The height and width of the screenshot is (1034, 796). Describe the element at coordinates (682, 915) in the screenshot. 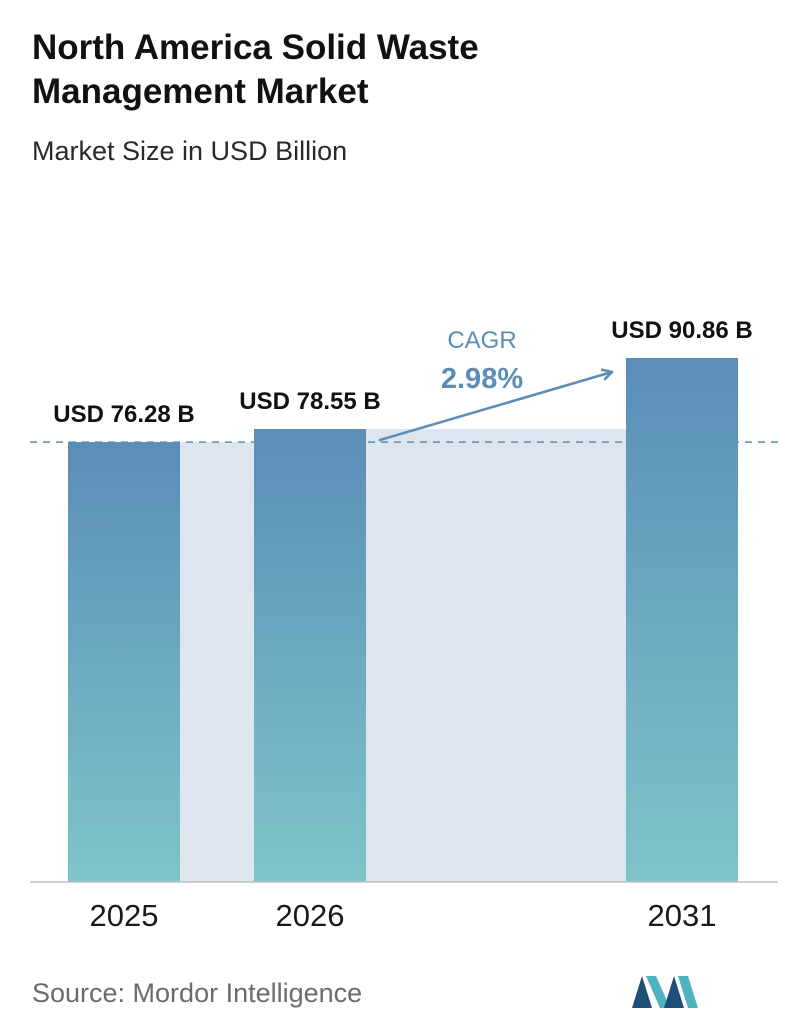

I see `x-tick-label-2031: 2031` at that location.